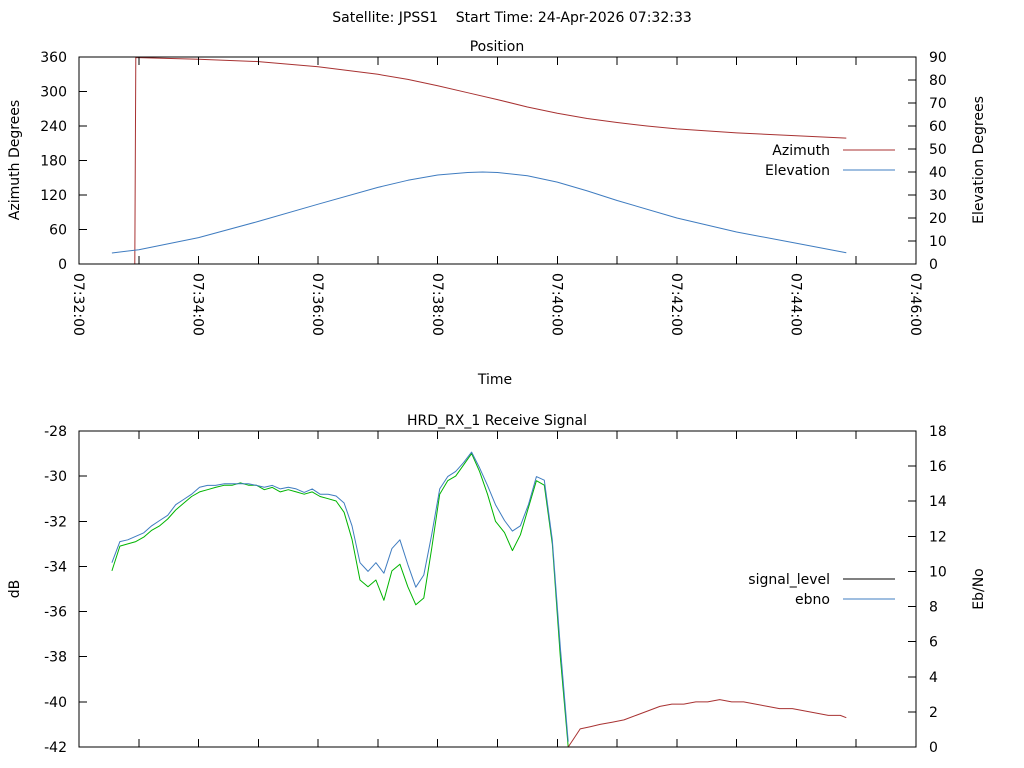 The height and width of the screenshot is (768, 1024). What do you see at coordinates (938, 150) in the screenshot?
I see `y2-tick-label: 50` at bounding box center [938, 150].